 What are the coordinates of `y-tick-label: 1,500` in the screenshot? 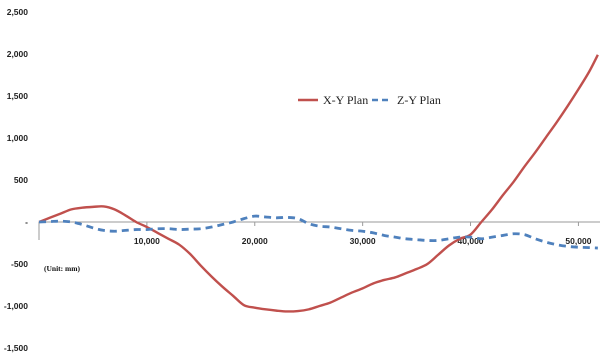 It's located at (18, 96).